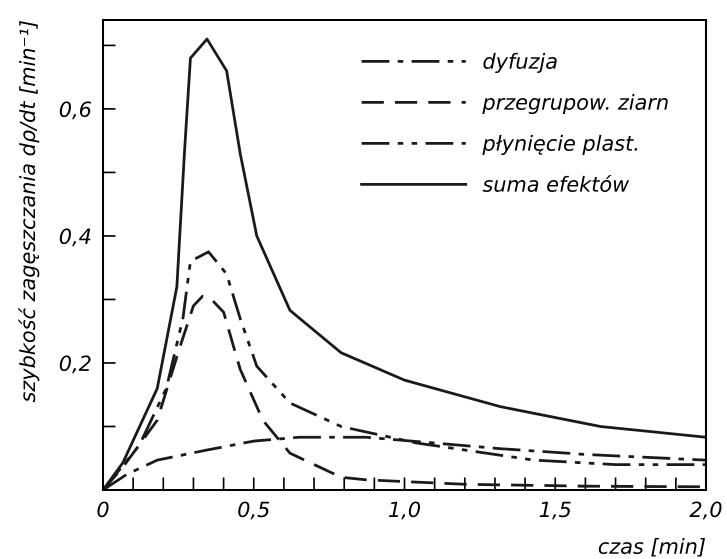 The height and width of the screenshot is (559, 727). What do you see at coordinates (520, 63) in the screenshot?
I see `legend-label: dyfuzja` at bounding box center [520, 63].